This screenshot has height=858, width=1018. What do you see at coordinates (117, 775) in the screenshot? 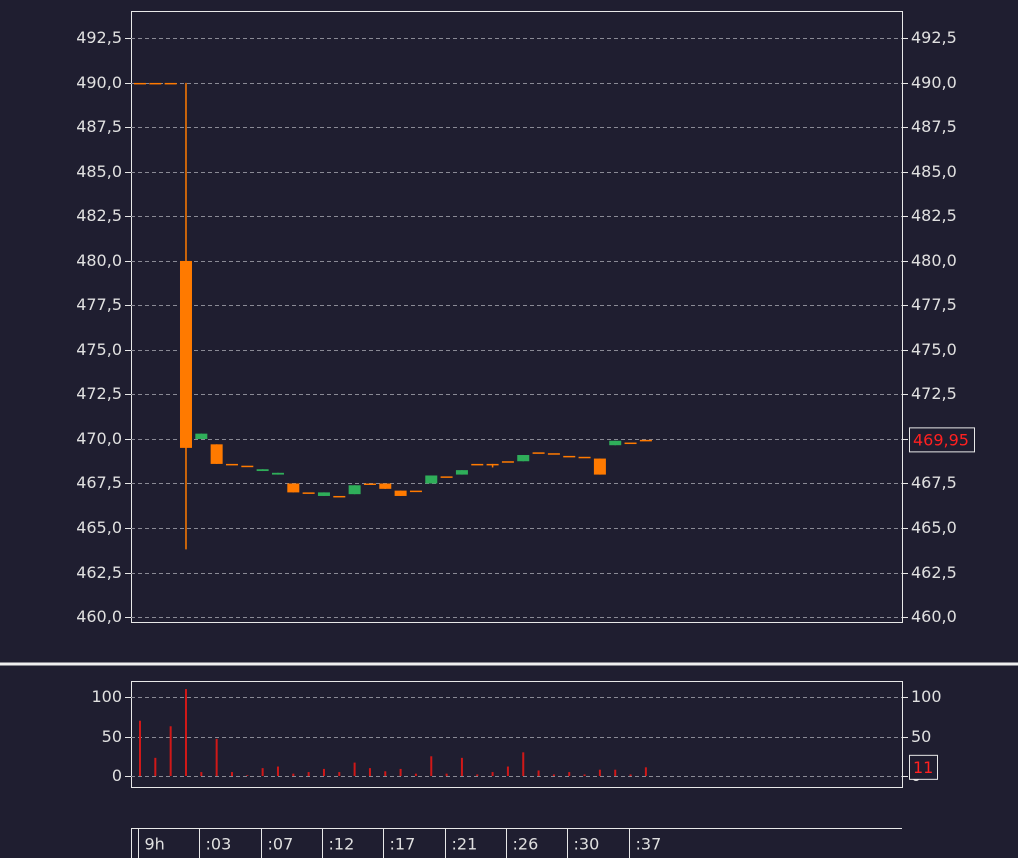
I see `y-tick-label: 0` at bounding box center [117, 775].